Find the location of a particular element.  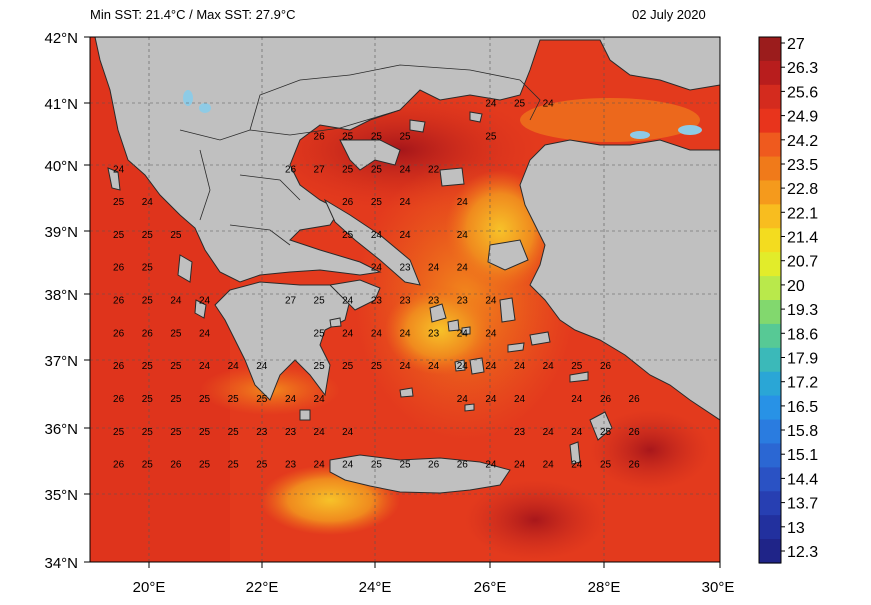

lat-label-36: 36°N is located at coordinates (61, 429).